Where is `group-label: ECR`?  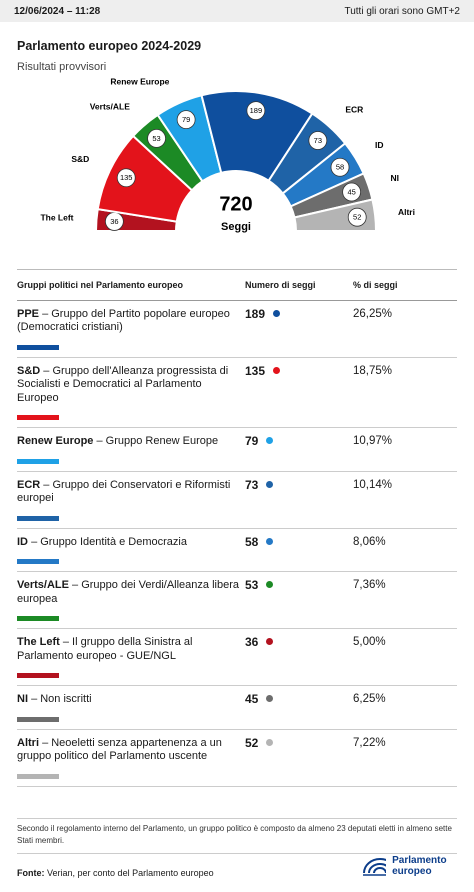 group-label: ECR is located at coordinates (354, 109).